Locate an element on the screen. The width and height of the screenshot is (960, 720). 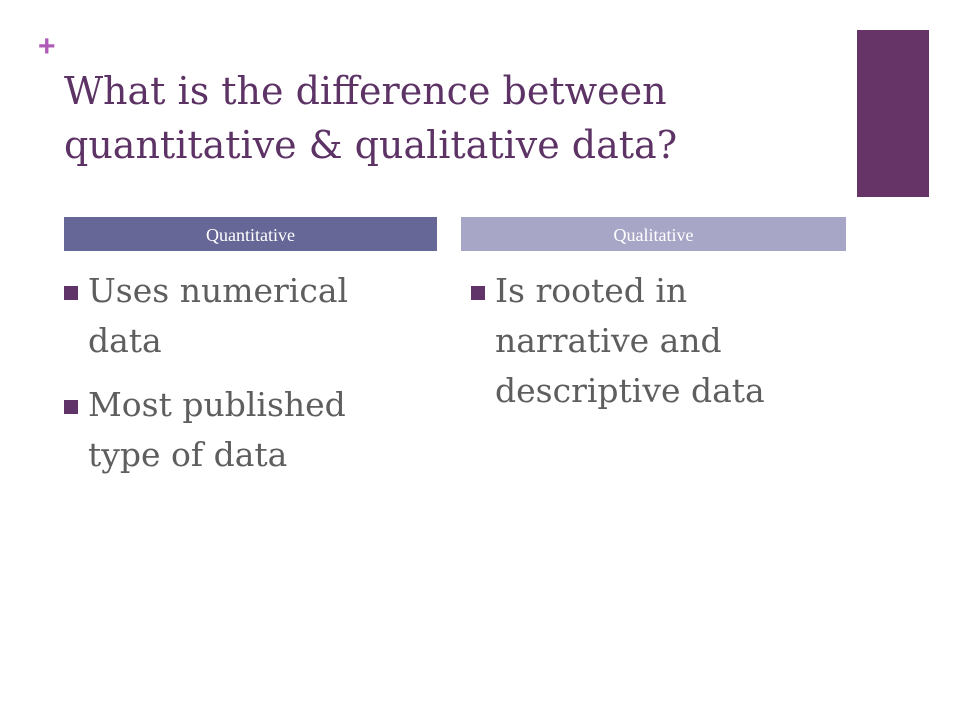
bullet-item: Uses numerical data is located at coordinates (244, 316).